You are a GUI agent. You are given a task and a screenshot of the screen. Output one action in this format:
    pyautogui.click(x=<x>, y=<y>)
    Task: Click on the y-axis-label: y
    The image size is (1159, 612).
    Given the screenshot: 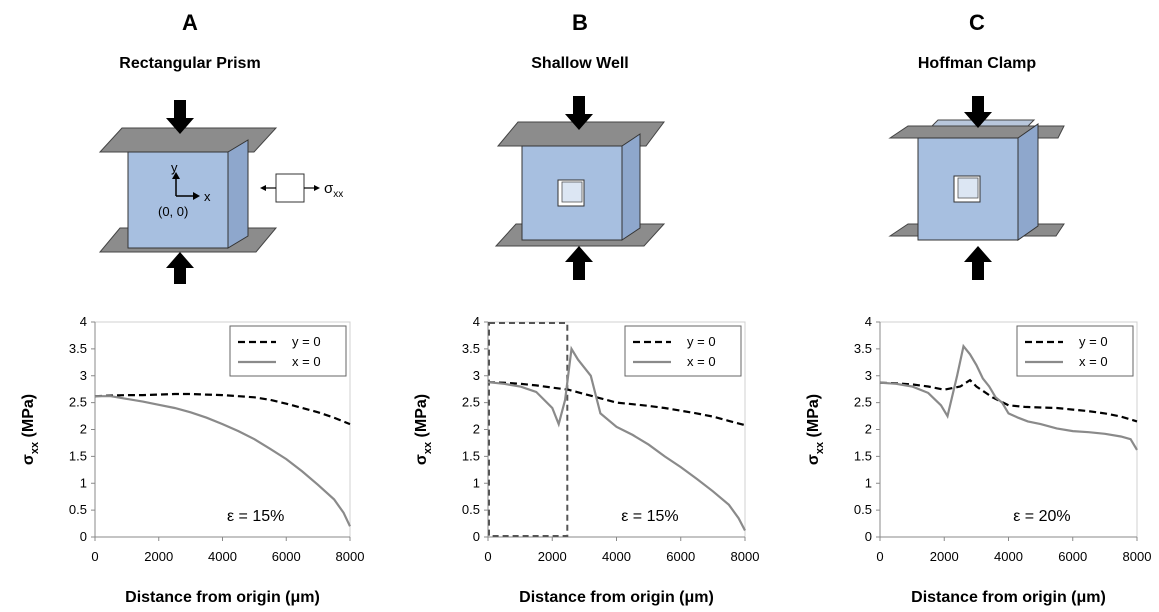 What is the action you would take?
    pyautogui.click(x=174, y=167)
    